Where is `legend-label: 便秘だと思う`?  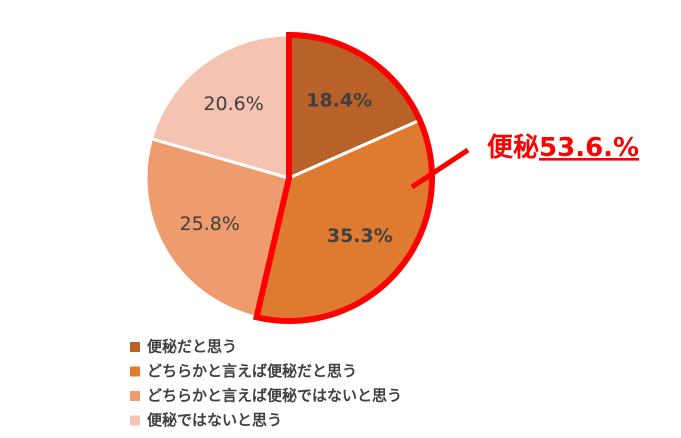 legend-label: 便秘だと思う is located at coordinates (192, 347).